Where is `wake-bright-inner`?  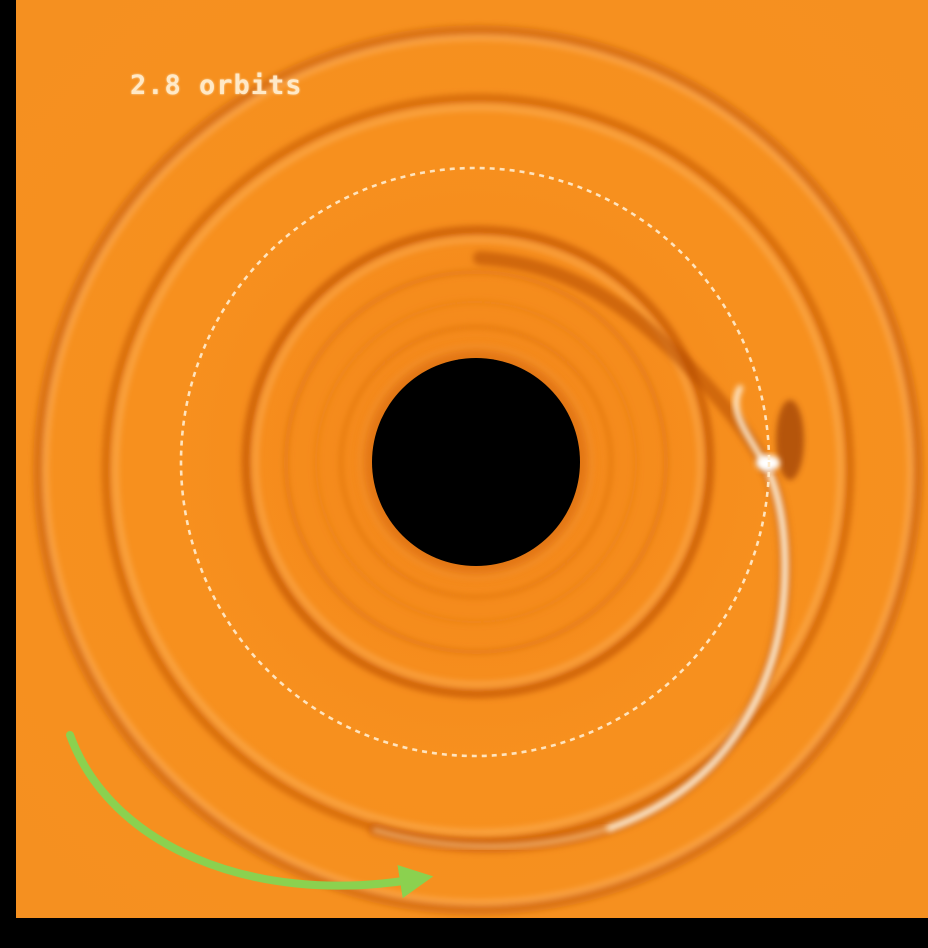 wake-bright-inner is located at coordinates (751, 427).